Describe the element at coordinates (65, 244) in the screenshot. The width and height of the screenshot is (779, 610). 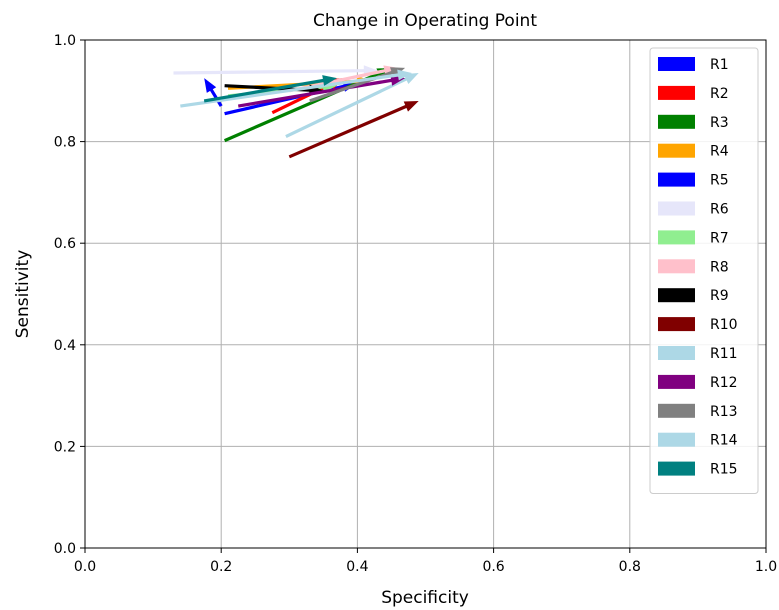
I see `y-tick-label: 0.6` at that location.